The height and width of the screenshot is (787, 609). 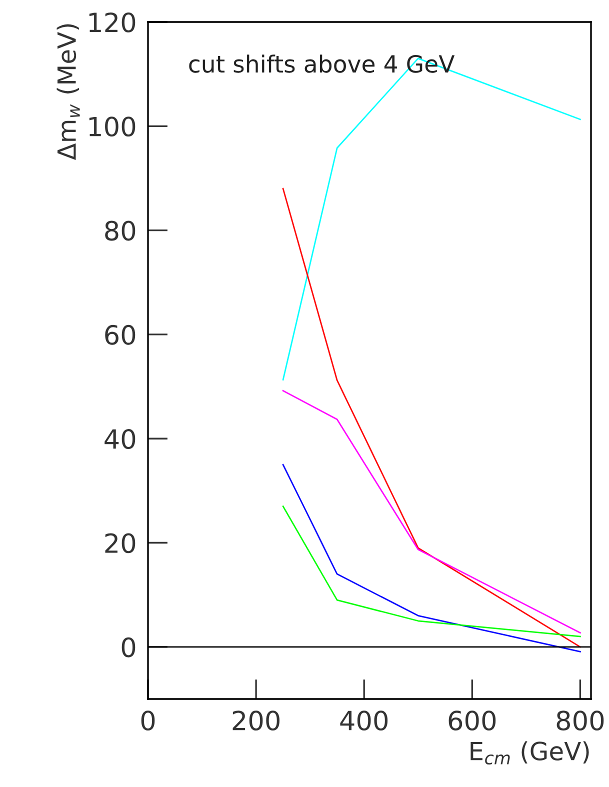 I want to click on x-tick-label: 600, so click(x=472, y=720).